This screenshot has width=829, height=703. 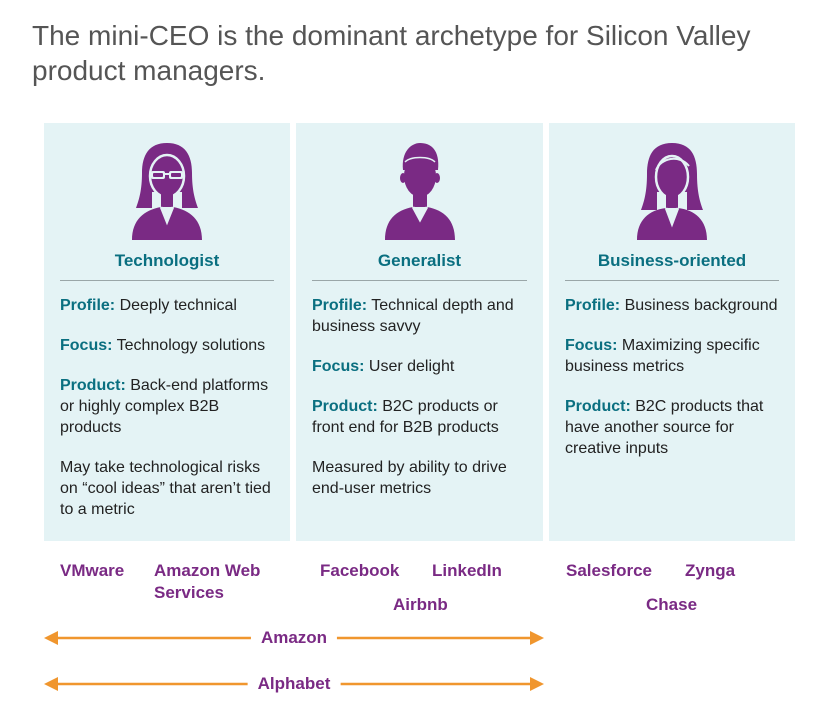 What do you see at coordinates (360, 570) in the screenshot?
I see `company-facebook: Facebook` at bounding box center [360, 570].